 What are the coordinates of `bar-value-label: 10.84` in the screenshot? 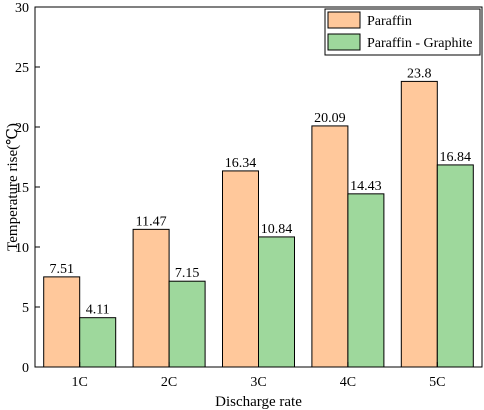 It's located at (277, 229).